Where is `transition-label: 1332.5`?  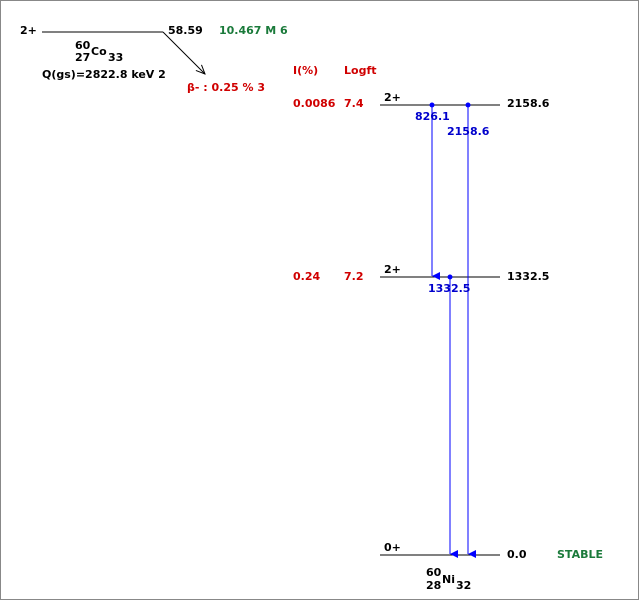
transition-label: 1332.5 is located at coordinates (449, 288).